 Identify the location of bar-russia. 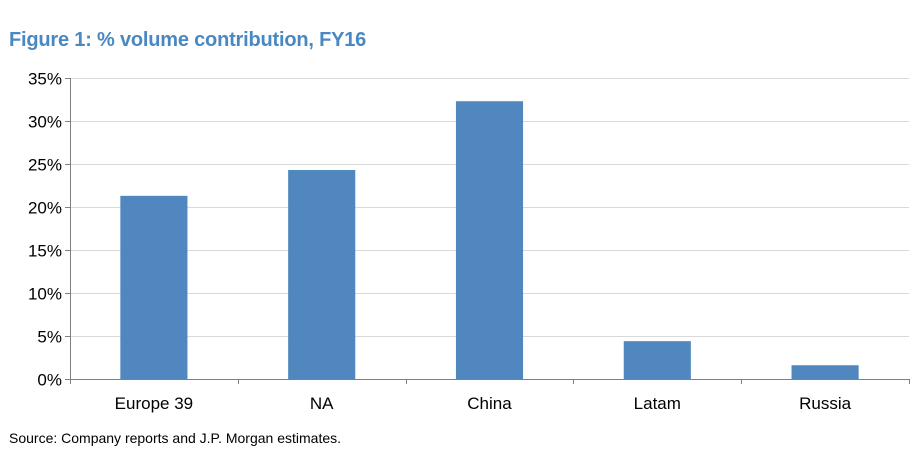
(825, 372).